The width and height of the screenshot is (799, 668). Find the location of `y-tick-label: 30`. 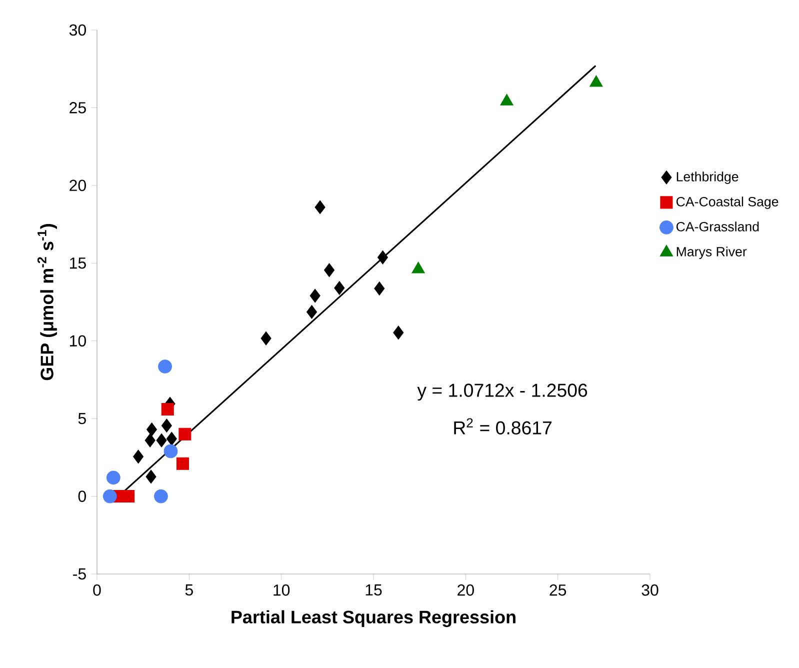

y-tick-label: 30 is located at coordinates (77, 30).